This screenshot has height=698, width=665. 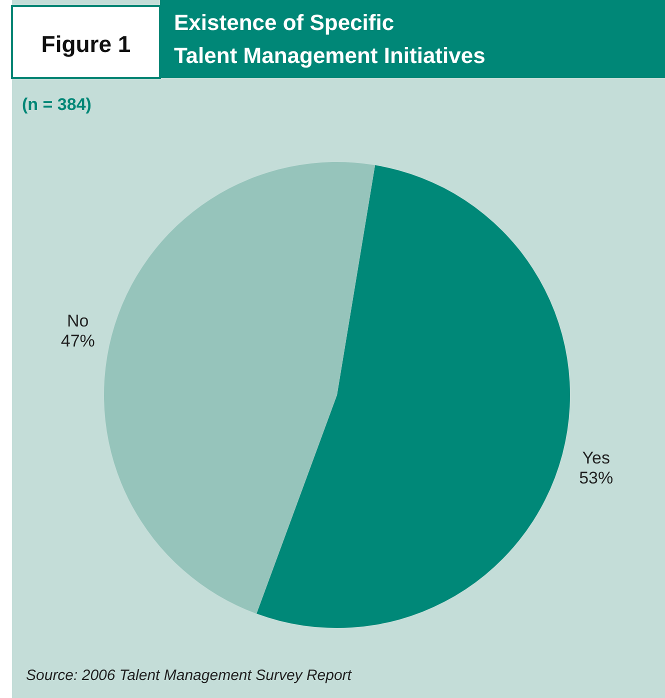 I want to click on chart-subtitle: (n = 384), so click(x=57, y=104).